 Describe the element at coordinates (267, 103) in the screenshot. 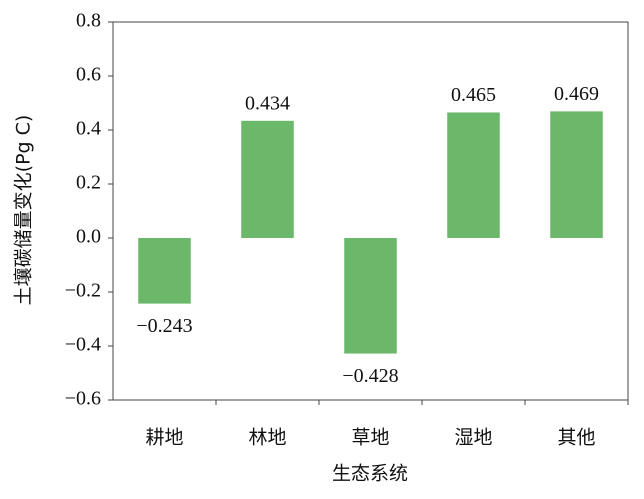

I see `data-label: 0.434` at that location.